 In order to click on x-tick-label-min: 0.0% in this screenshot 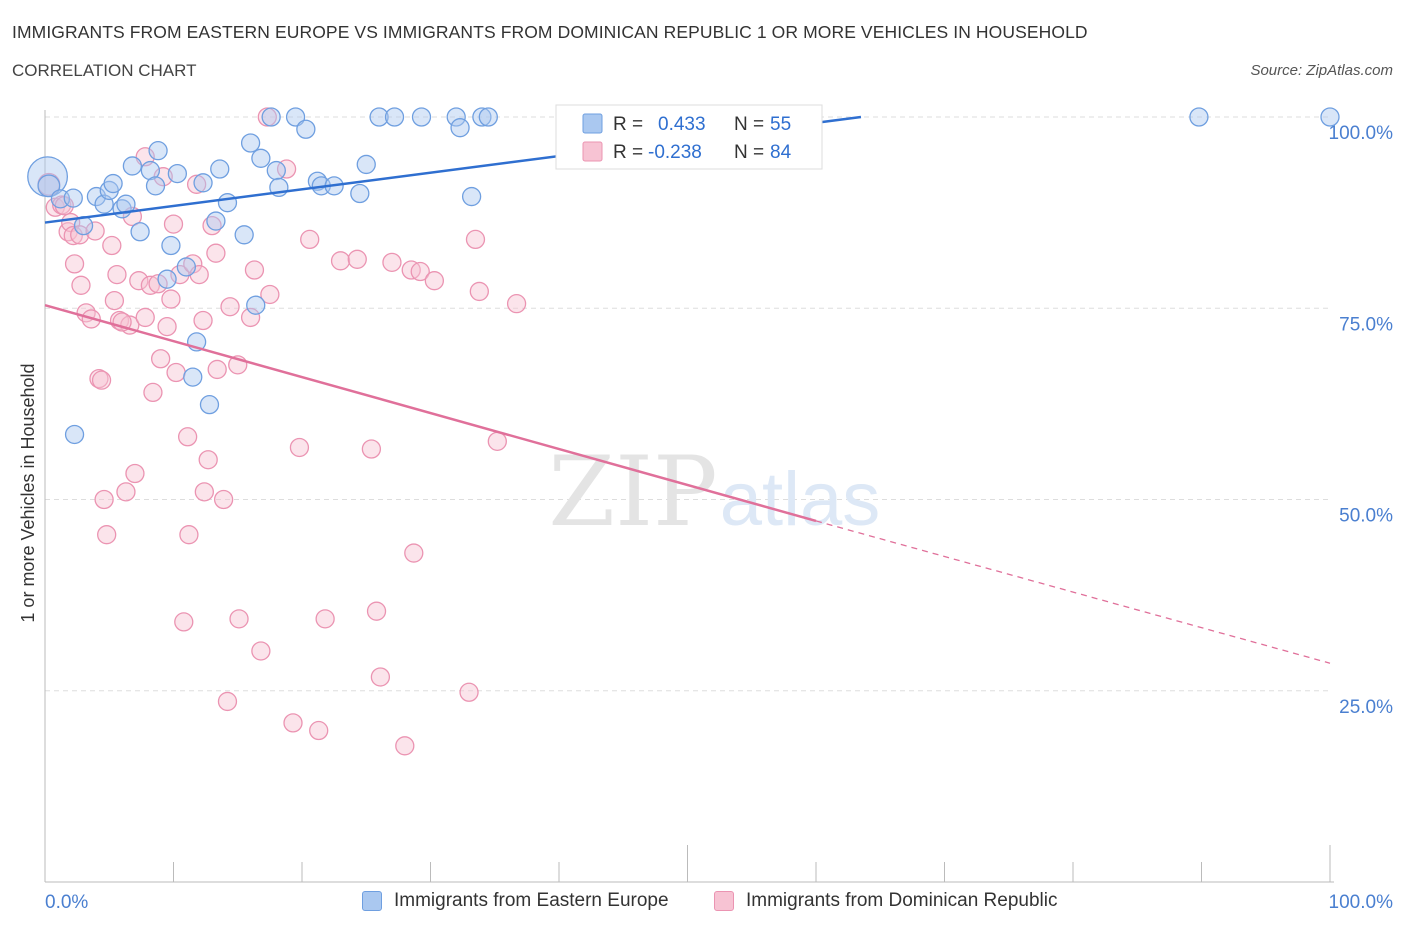, I will do `click(66, 902)`.